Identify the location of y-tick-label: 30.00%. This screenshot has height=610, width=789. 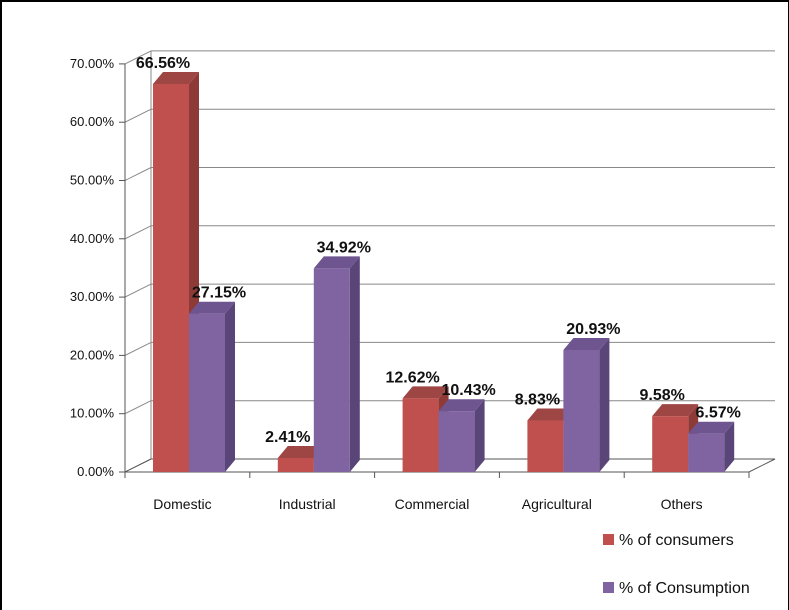
(92, 296).